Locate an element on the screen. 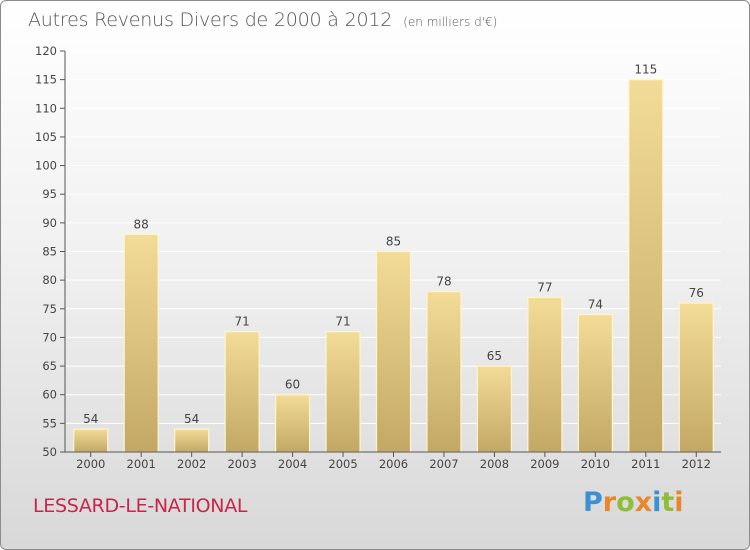 The image size is (750, 550). x-tick-label: 2002 is located at coordinates (191, 464).